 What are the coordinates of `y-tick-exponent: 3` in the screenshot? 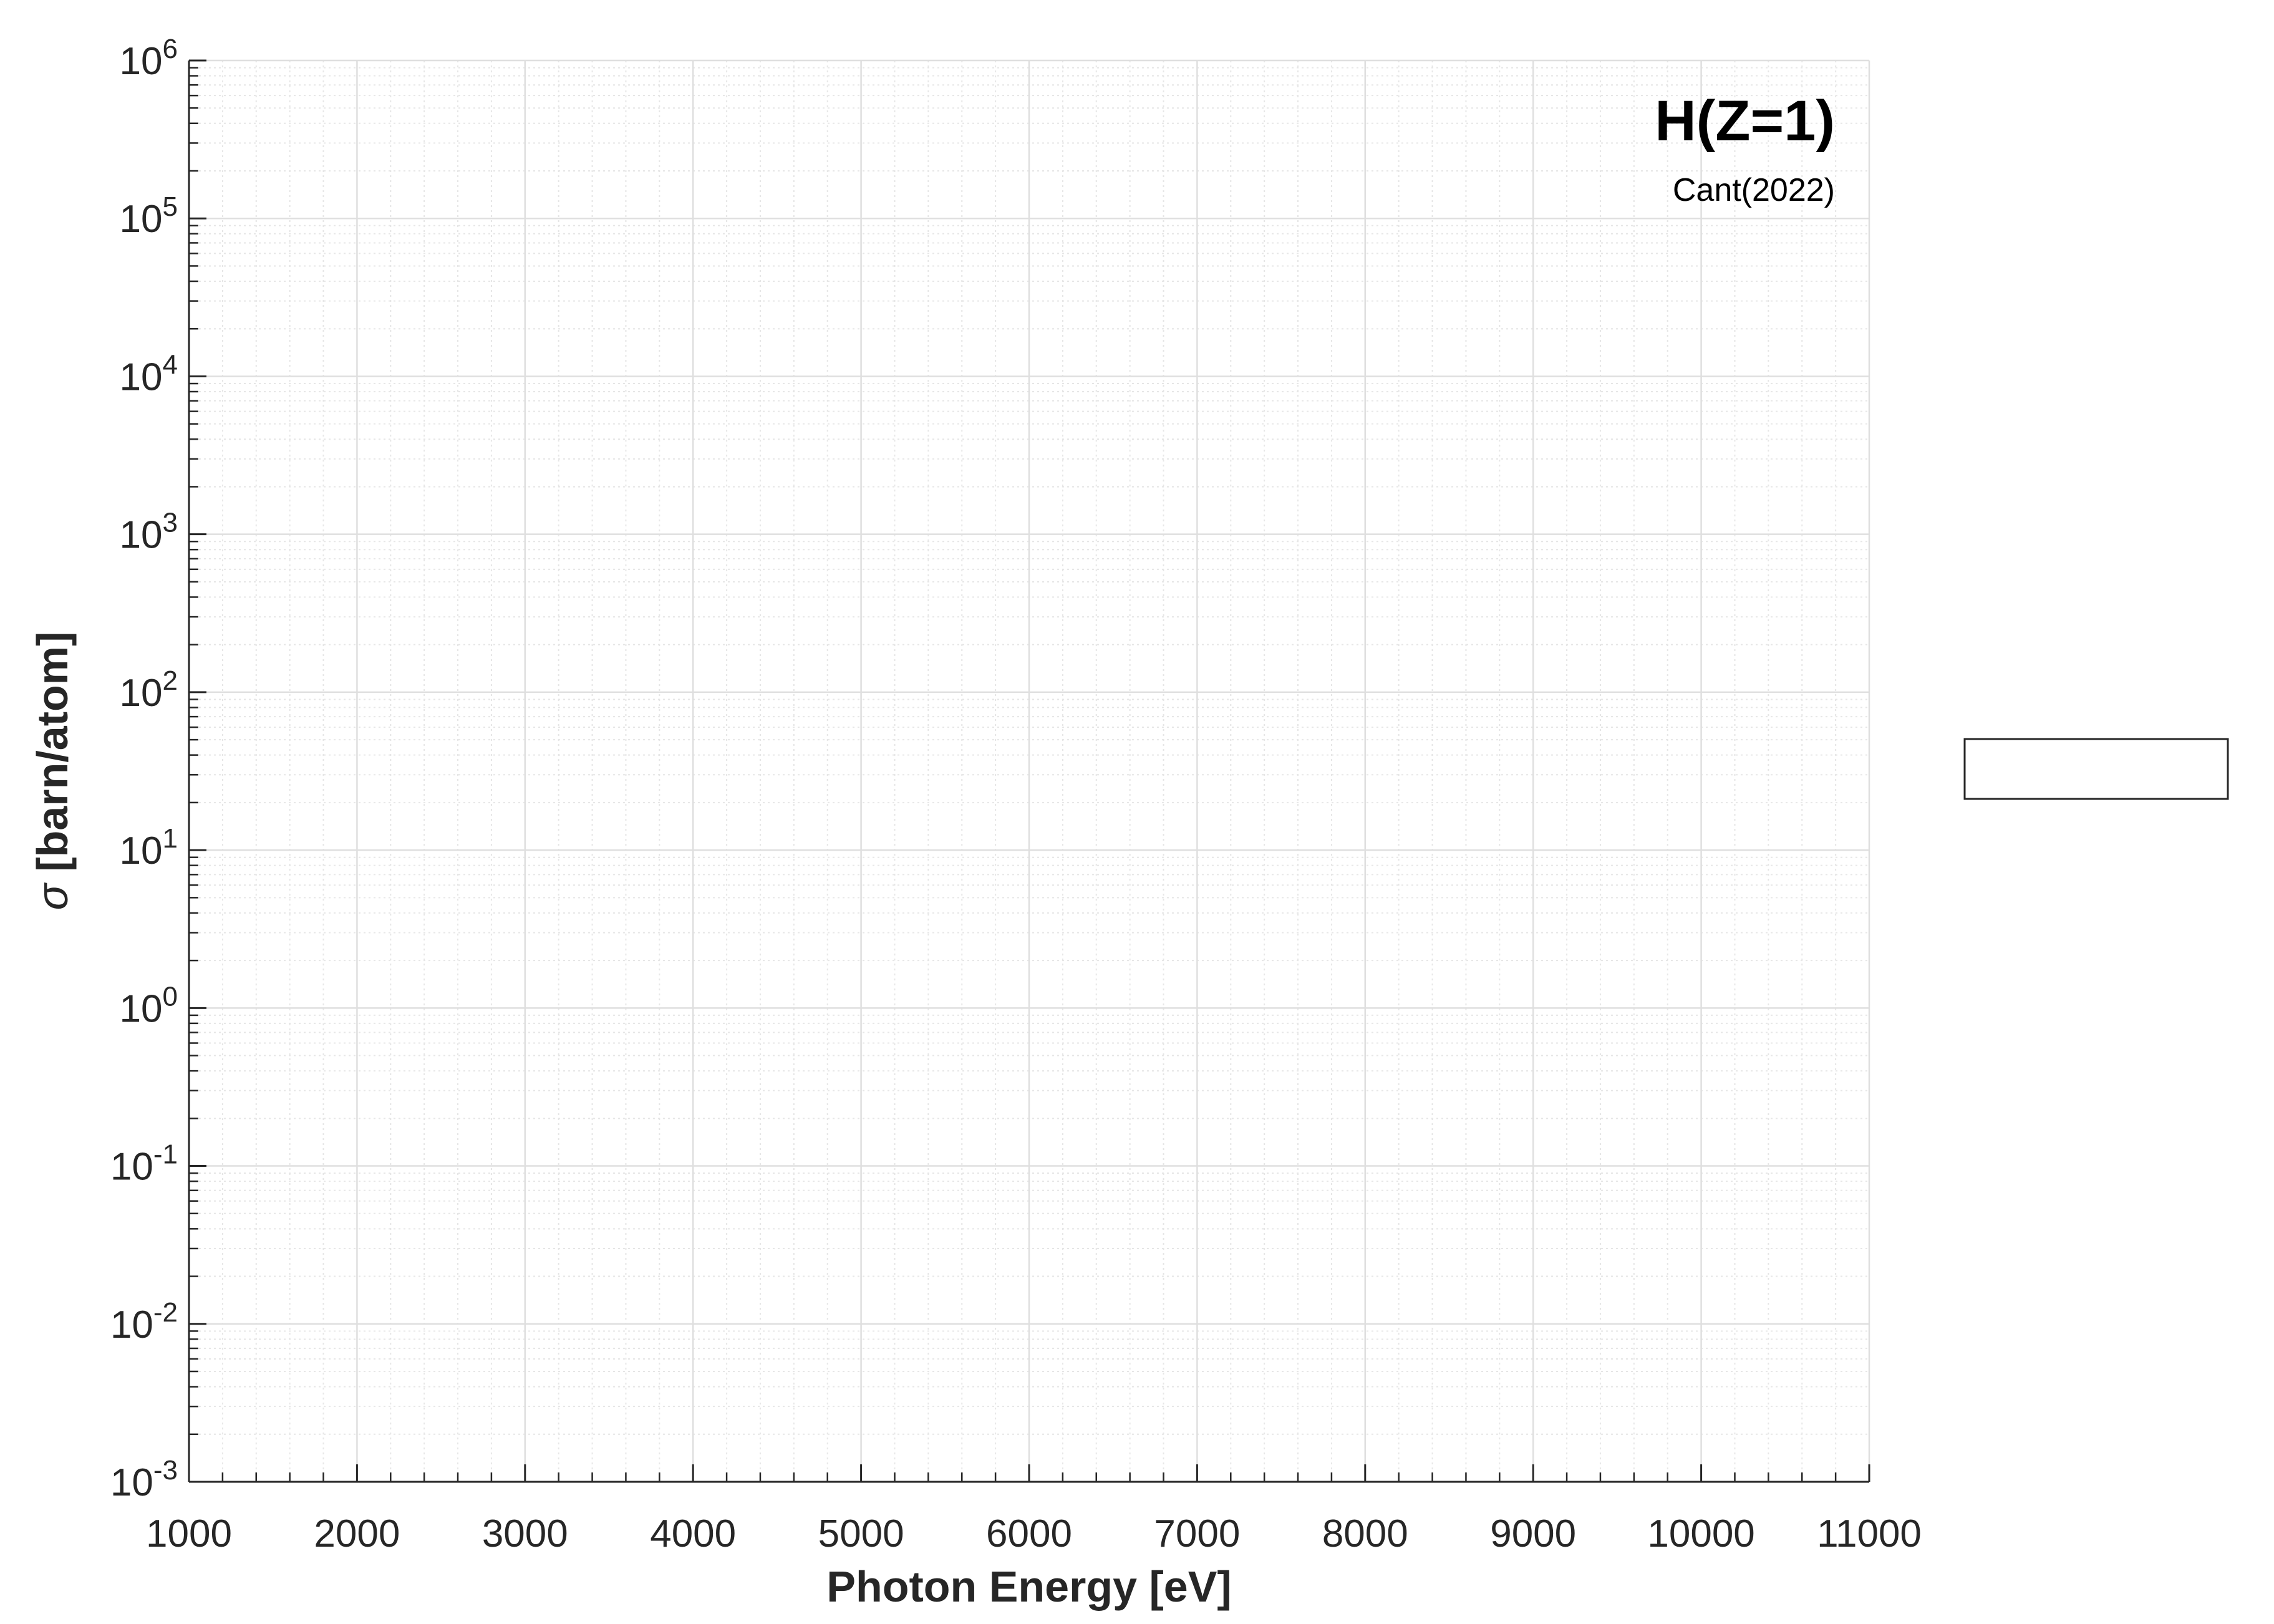 It's located at (170, 523).